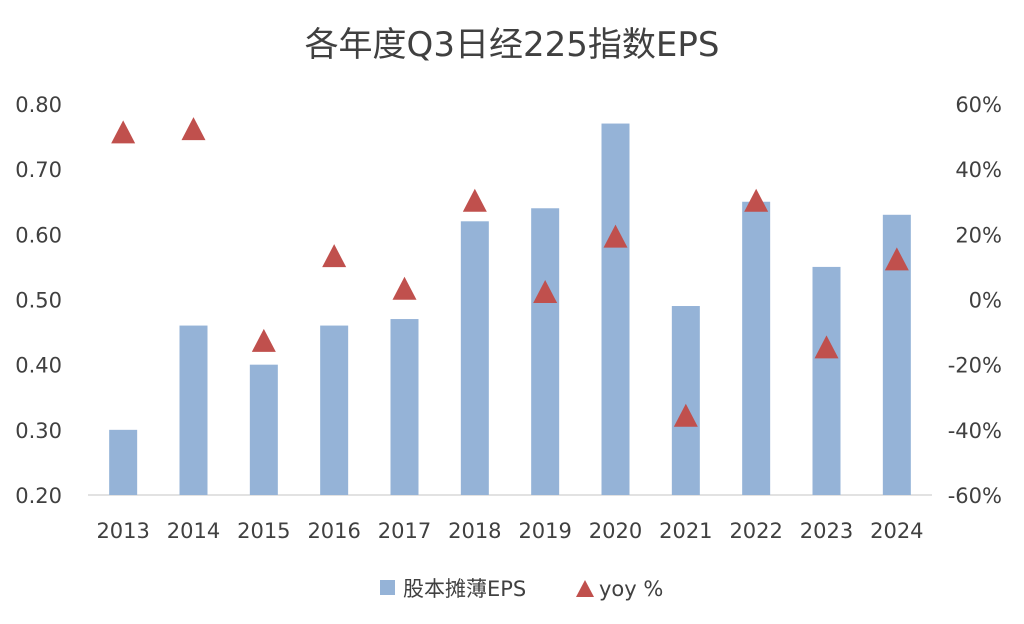  What do you see at coordinates (615, 531) in the screenshot?
I see `x-tick-label: 2020` at bounding box center [615, 531].